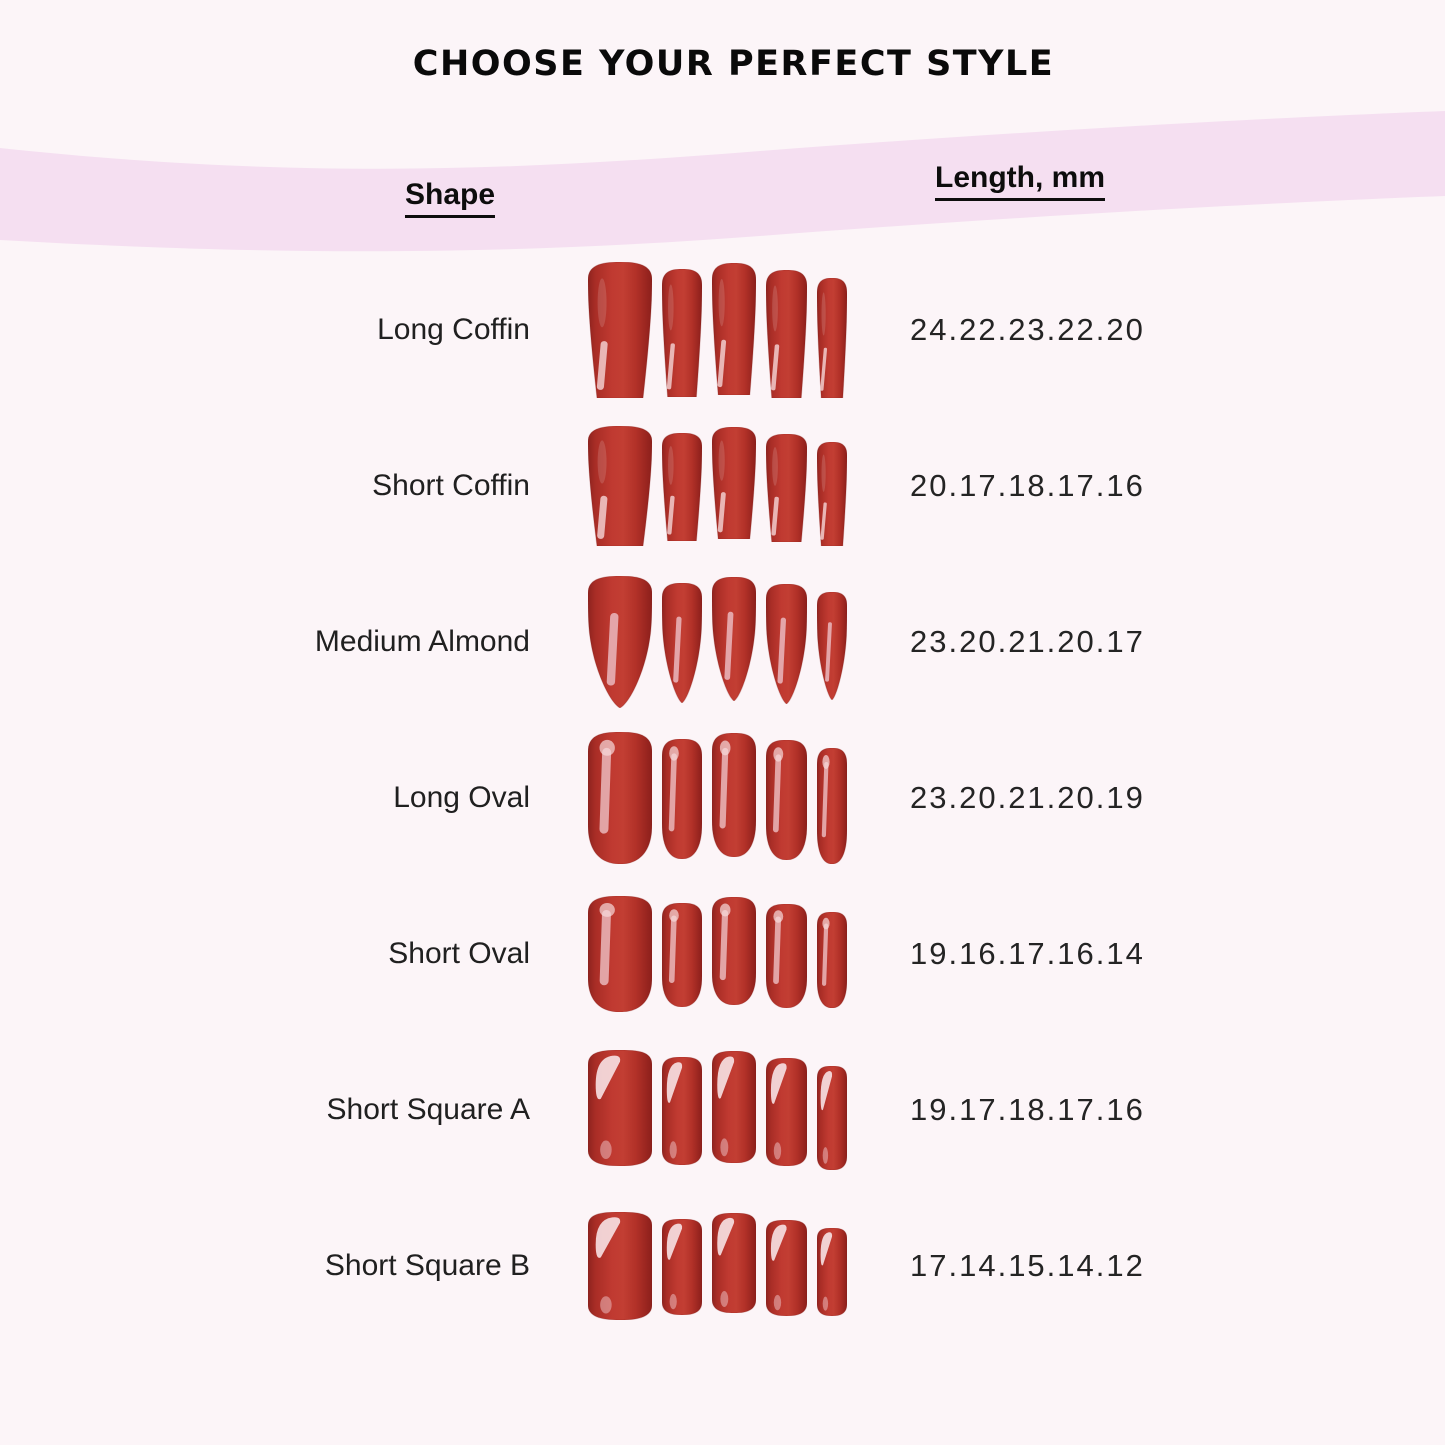  I want to click on shape-label: Long Oval, so click(461, 797).